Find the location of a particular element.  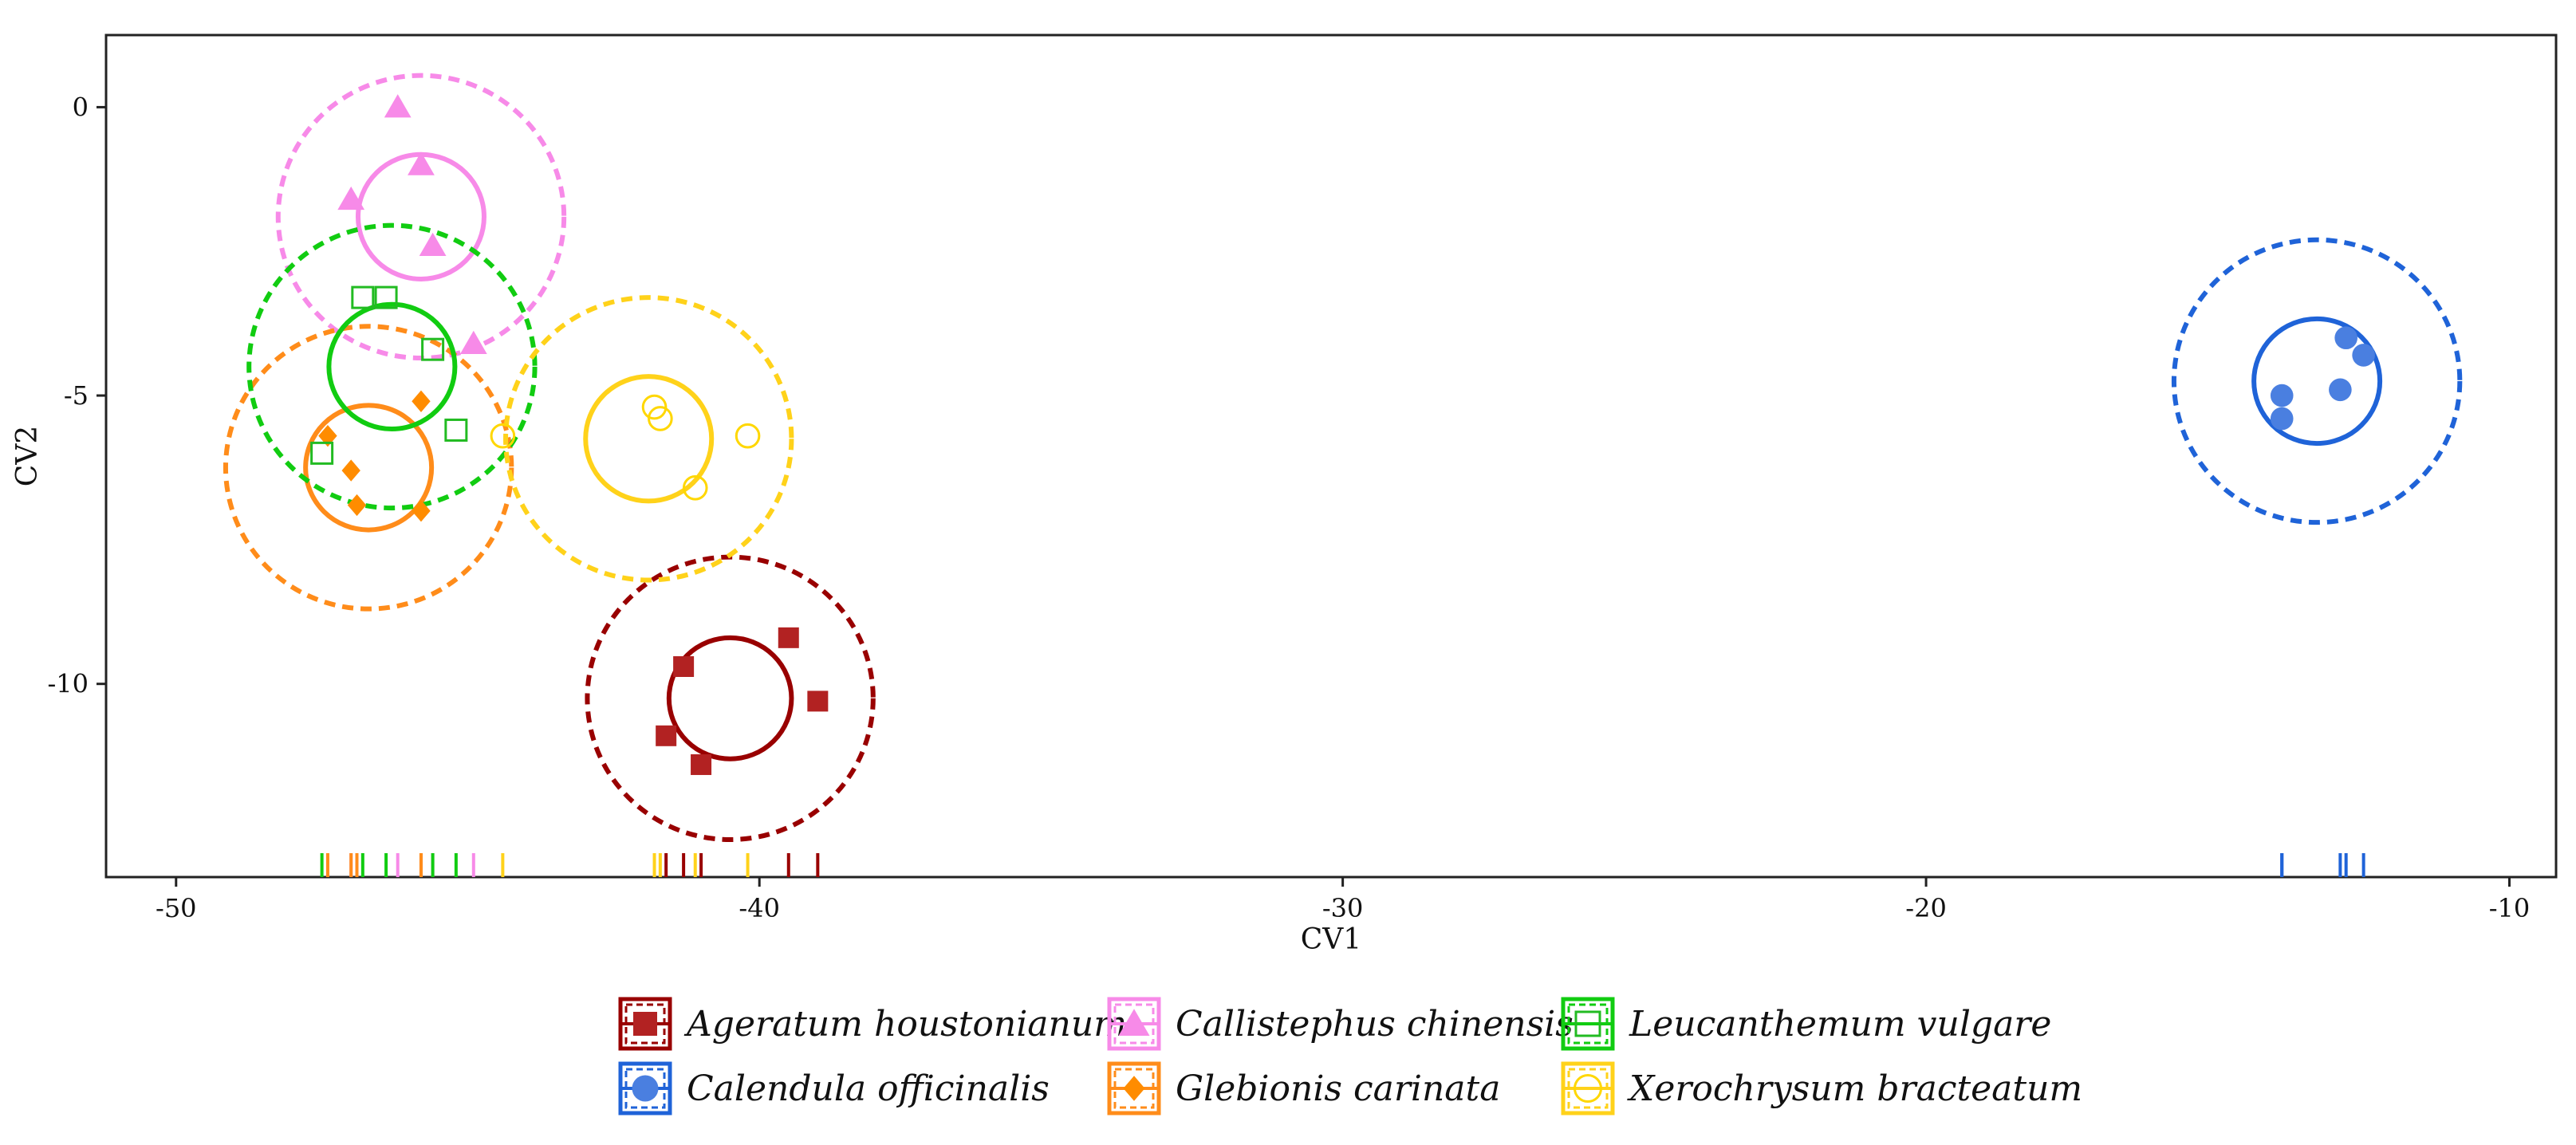

y-axis: 0 -5 -10 is located at coordinates (76, 395).